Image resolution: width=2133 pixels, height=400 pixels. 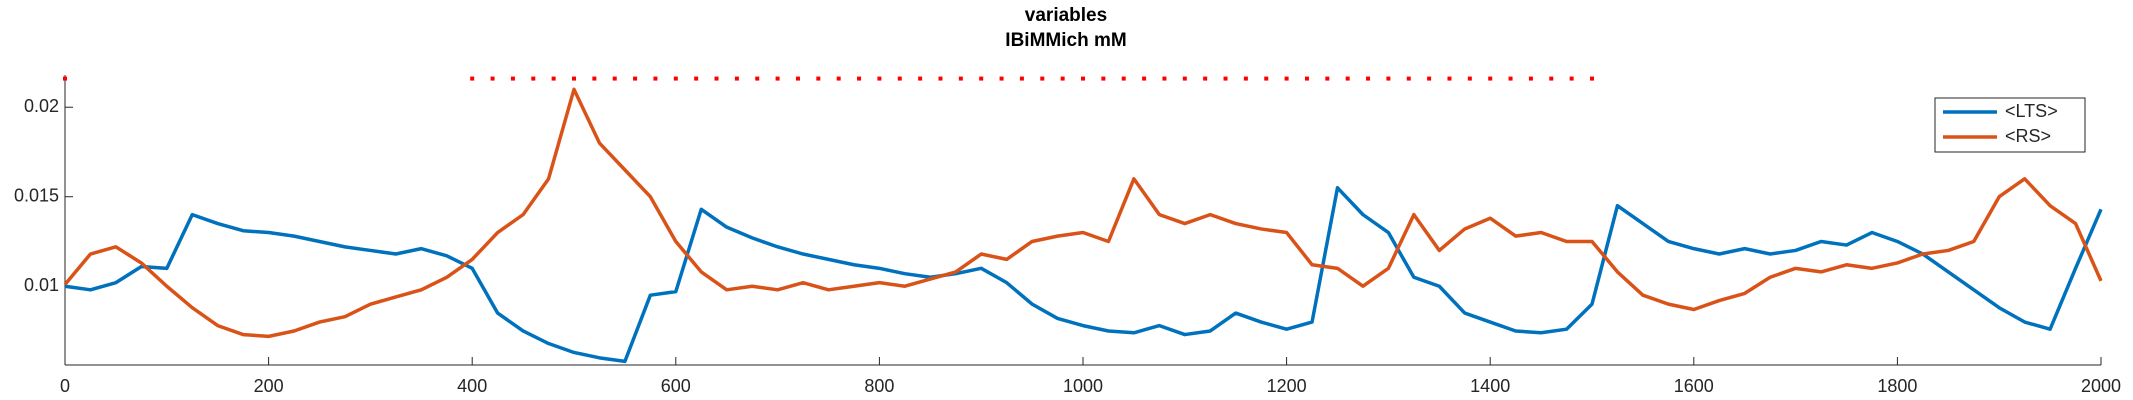 I want to click on legend-box, so click(x=2010, y=125).